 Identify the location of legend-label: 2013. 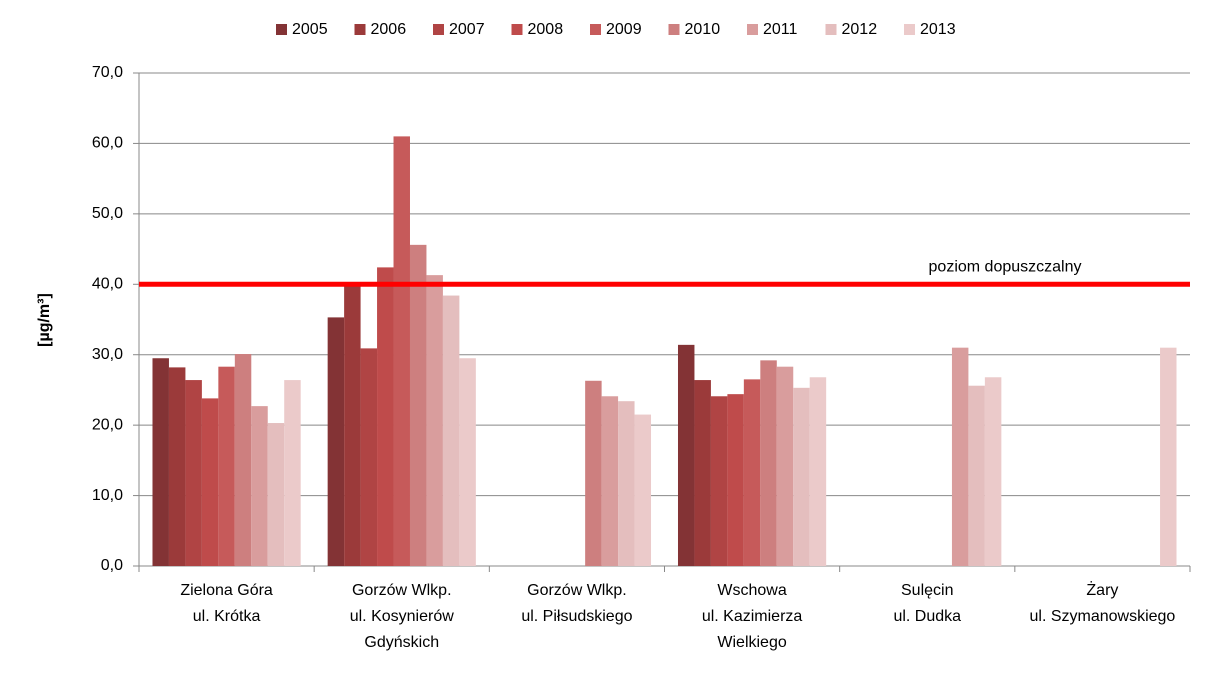
(938, 29).